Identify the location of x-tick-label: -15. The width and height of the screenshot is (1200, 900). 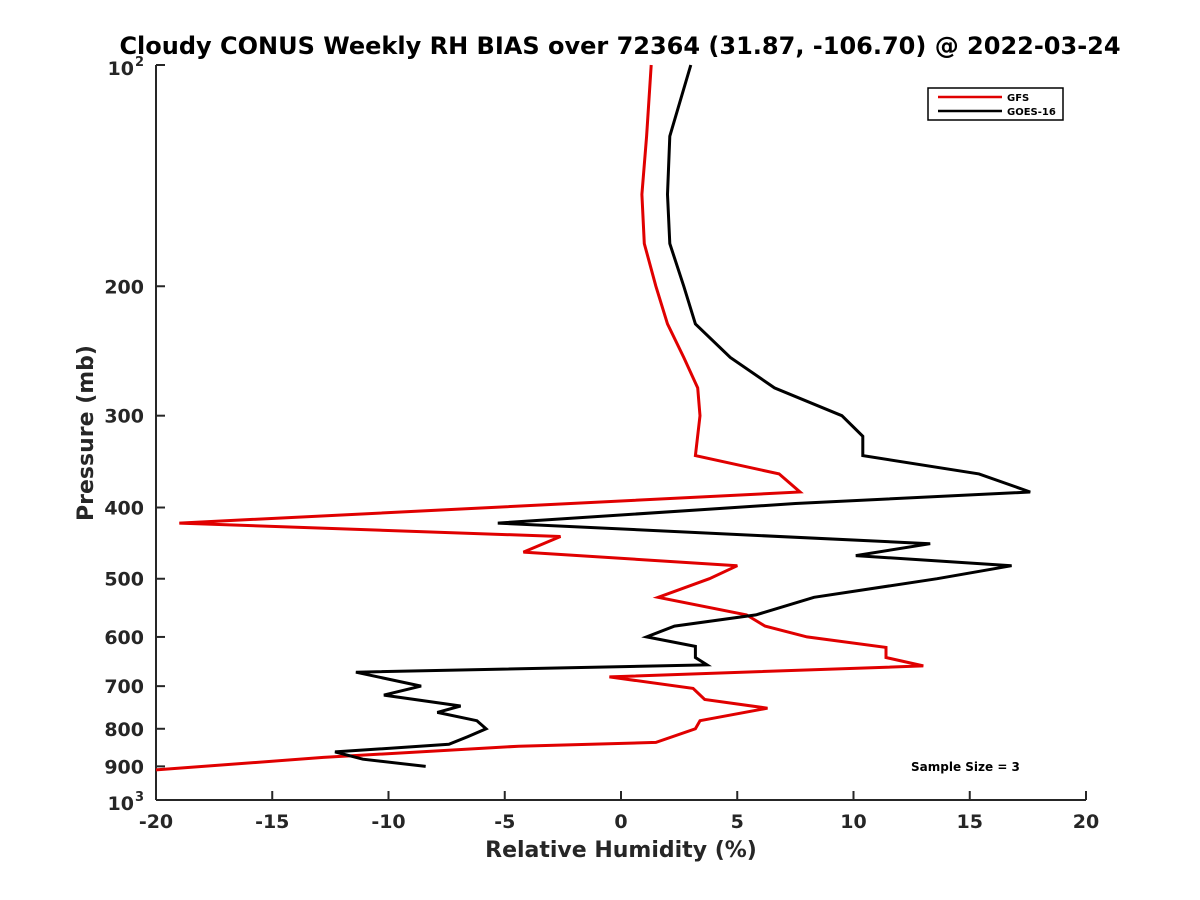
(272, 822).